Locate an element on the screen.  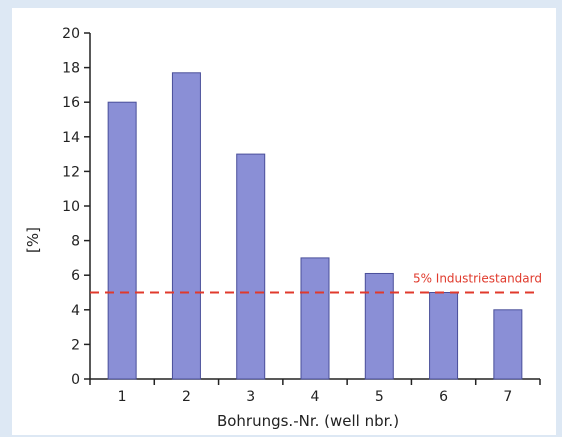
x-tick-label: 3 is located at coordinates (250, 397).